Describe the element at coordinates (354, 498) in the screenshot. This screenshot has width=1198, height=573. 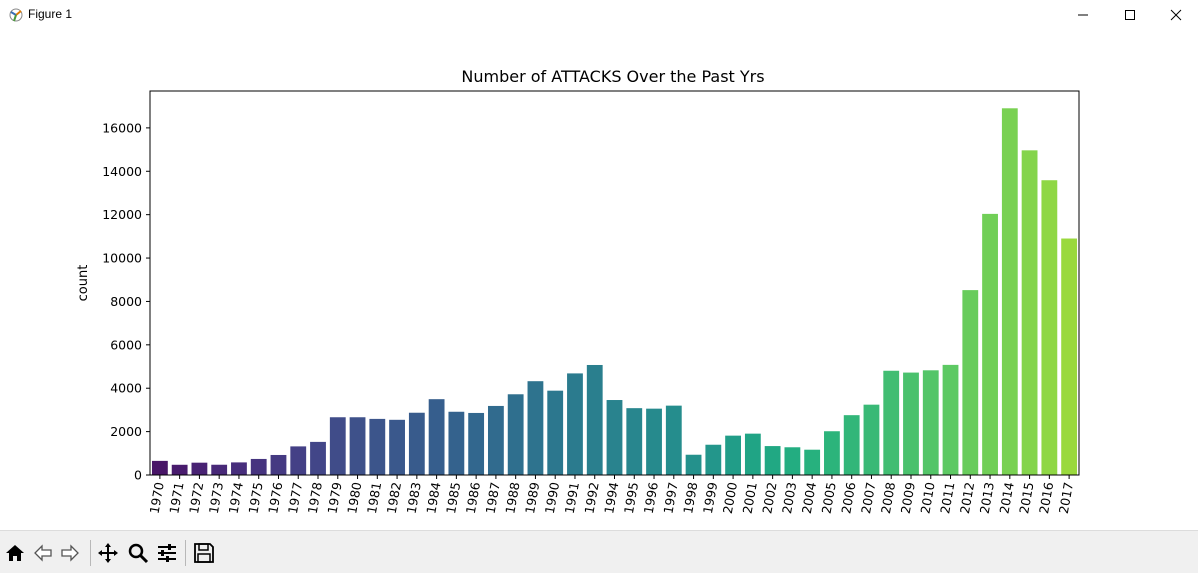
I see `x-tick-label: 1980` at that location.